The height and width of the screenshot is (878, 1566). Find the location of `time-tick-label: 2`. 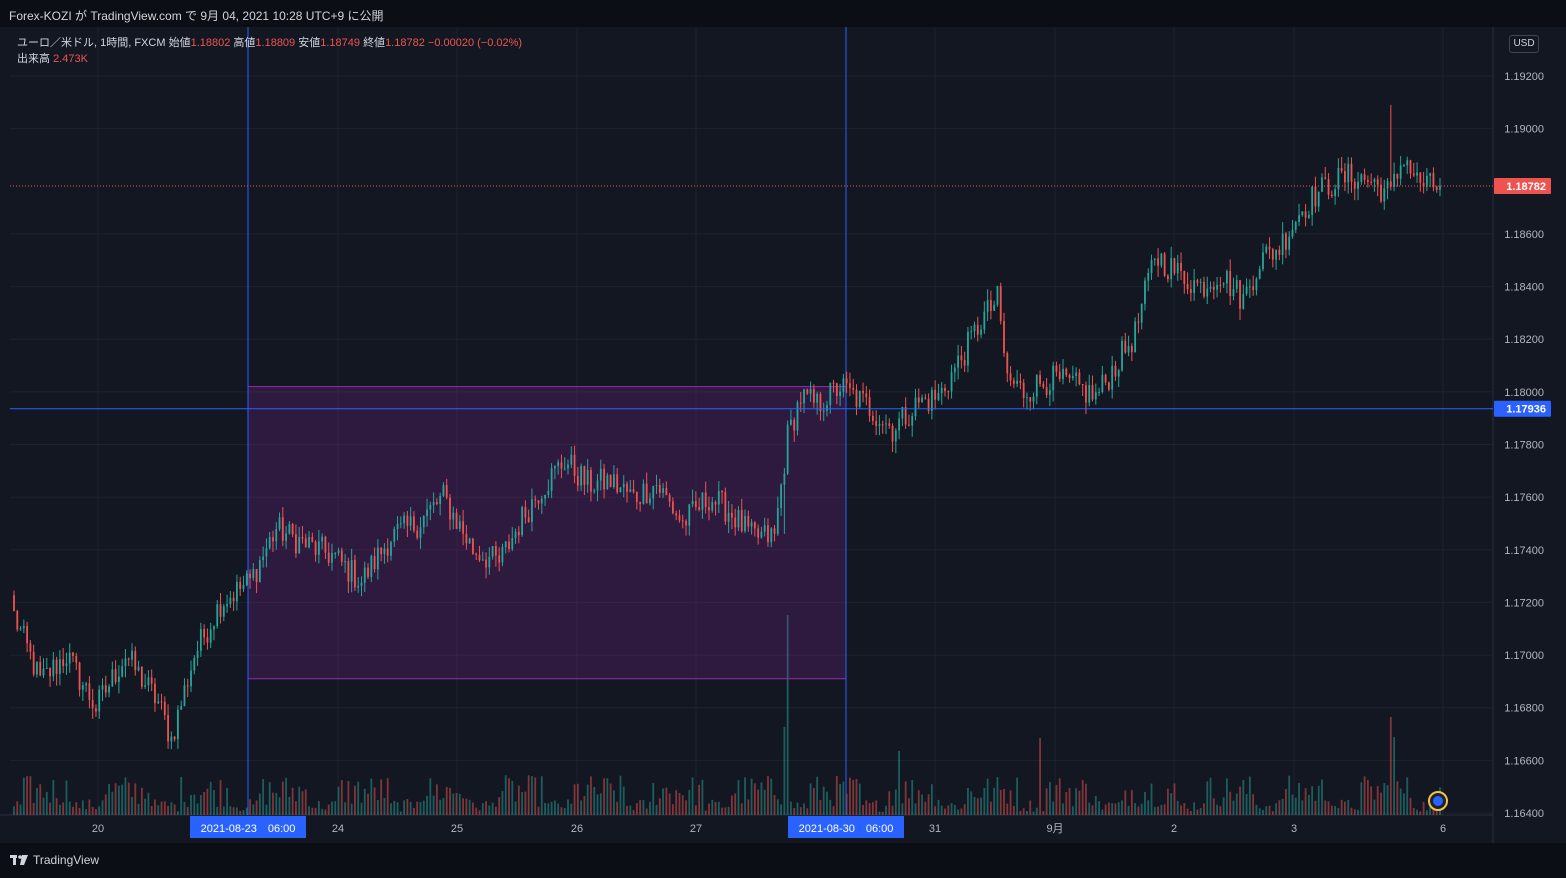

time-tick-label: 2 is located at coordinates (1174, 829).